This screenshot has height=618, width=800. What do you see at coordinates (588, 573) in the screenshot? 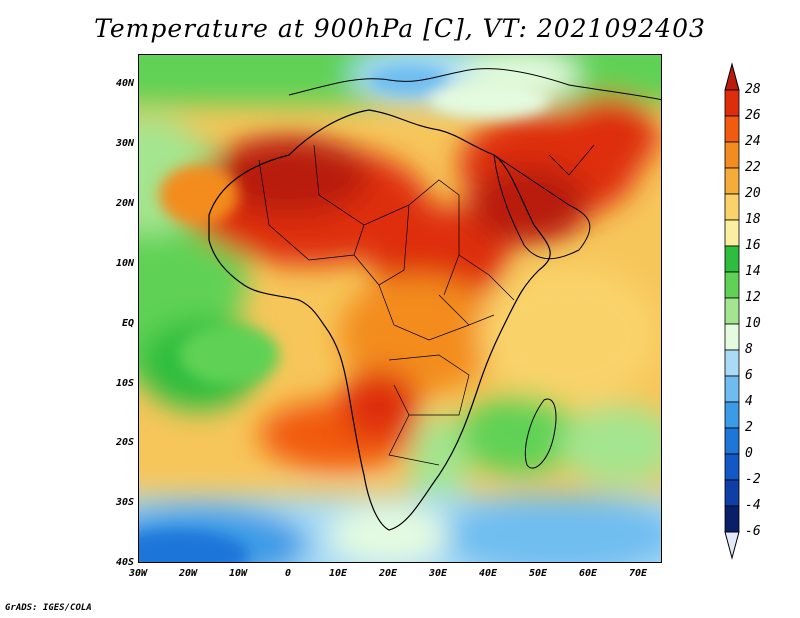
I see `x-tick-label: 60E` at bounding box center [588, 573].